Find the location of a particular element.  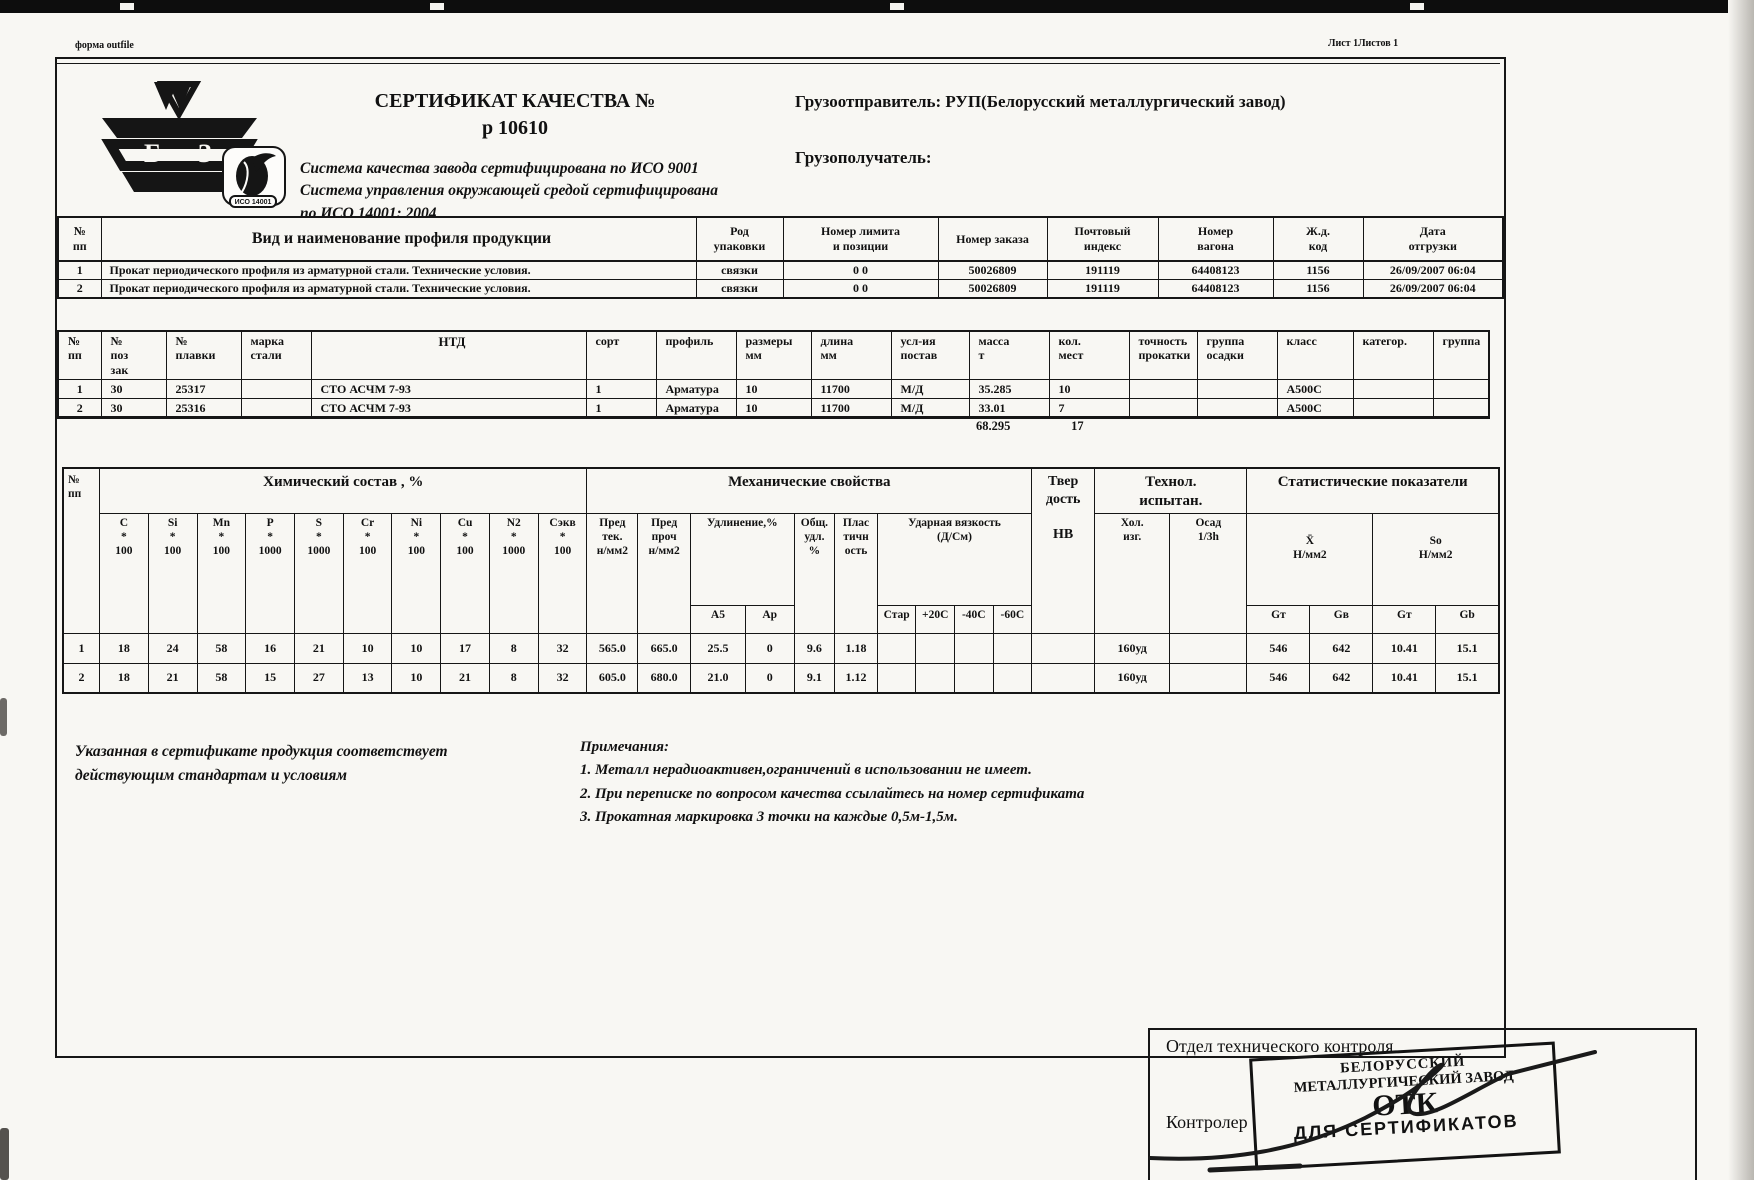

column-header: S * 1000 is located at coordinates (318, 573).